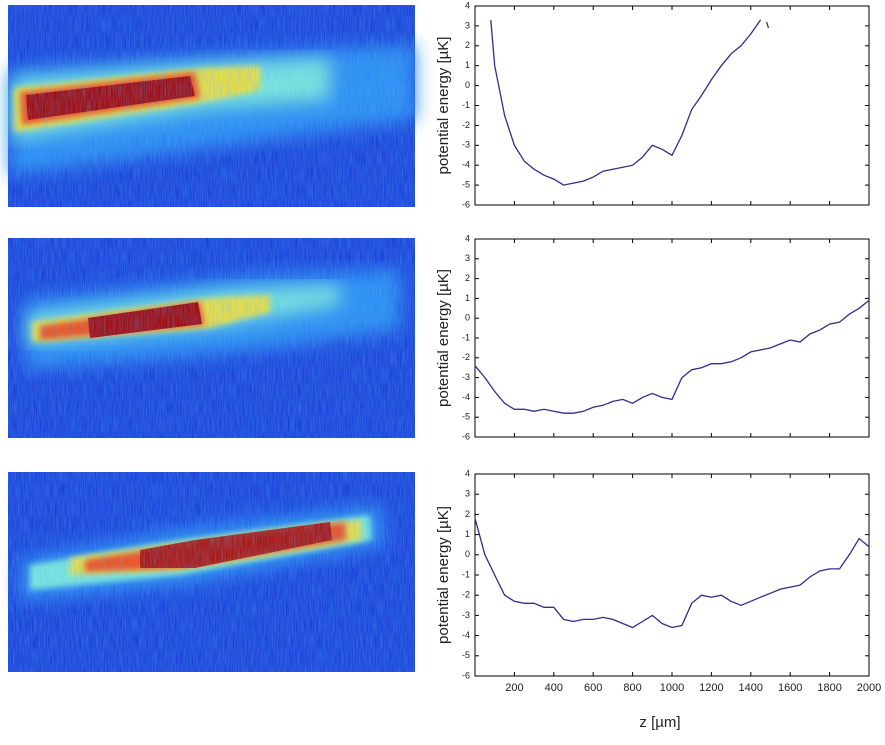 The image size is (885, 745). What do you see at coordinates (593, 688) in the screenshot?
I see `x-tick-label: 600` at bounding box center [593, 688].